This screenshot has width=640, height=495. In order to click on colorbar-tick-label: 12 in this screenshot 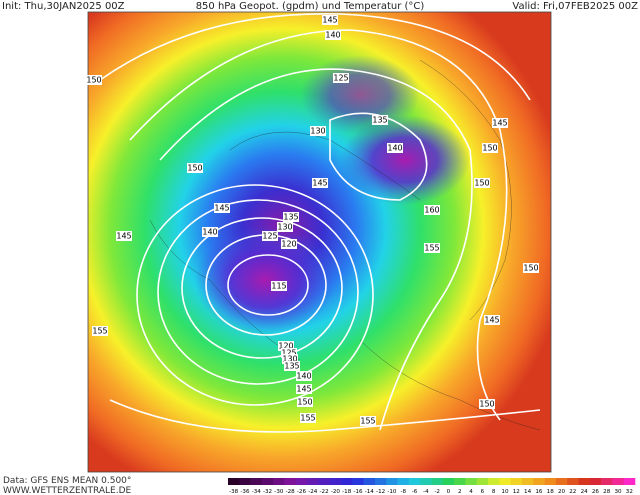, I will do `click(516, 492)`.